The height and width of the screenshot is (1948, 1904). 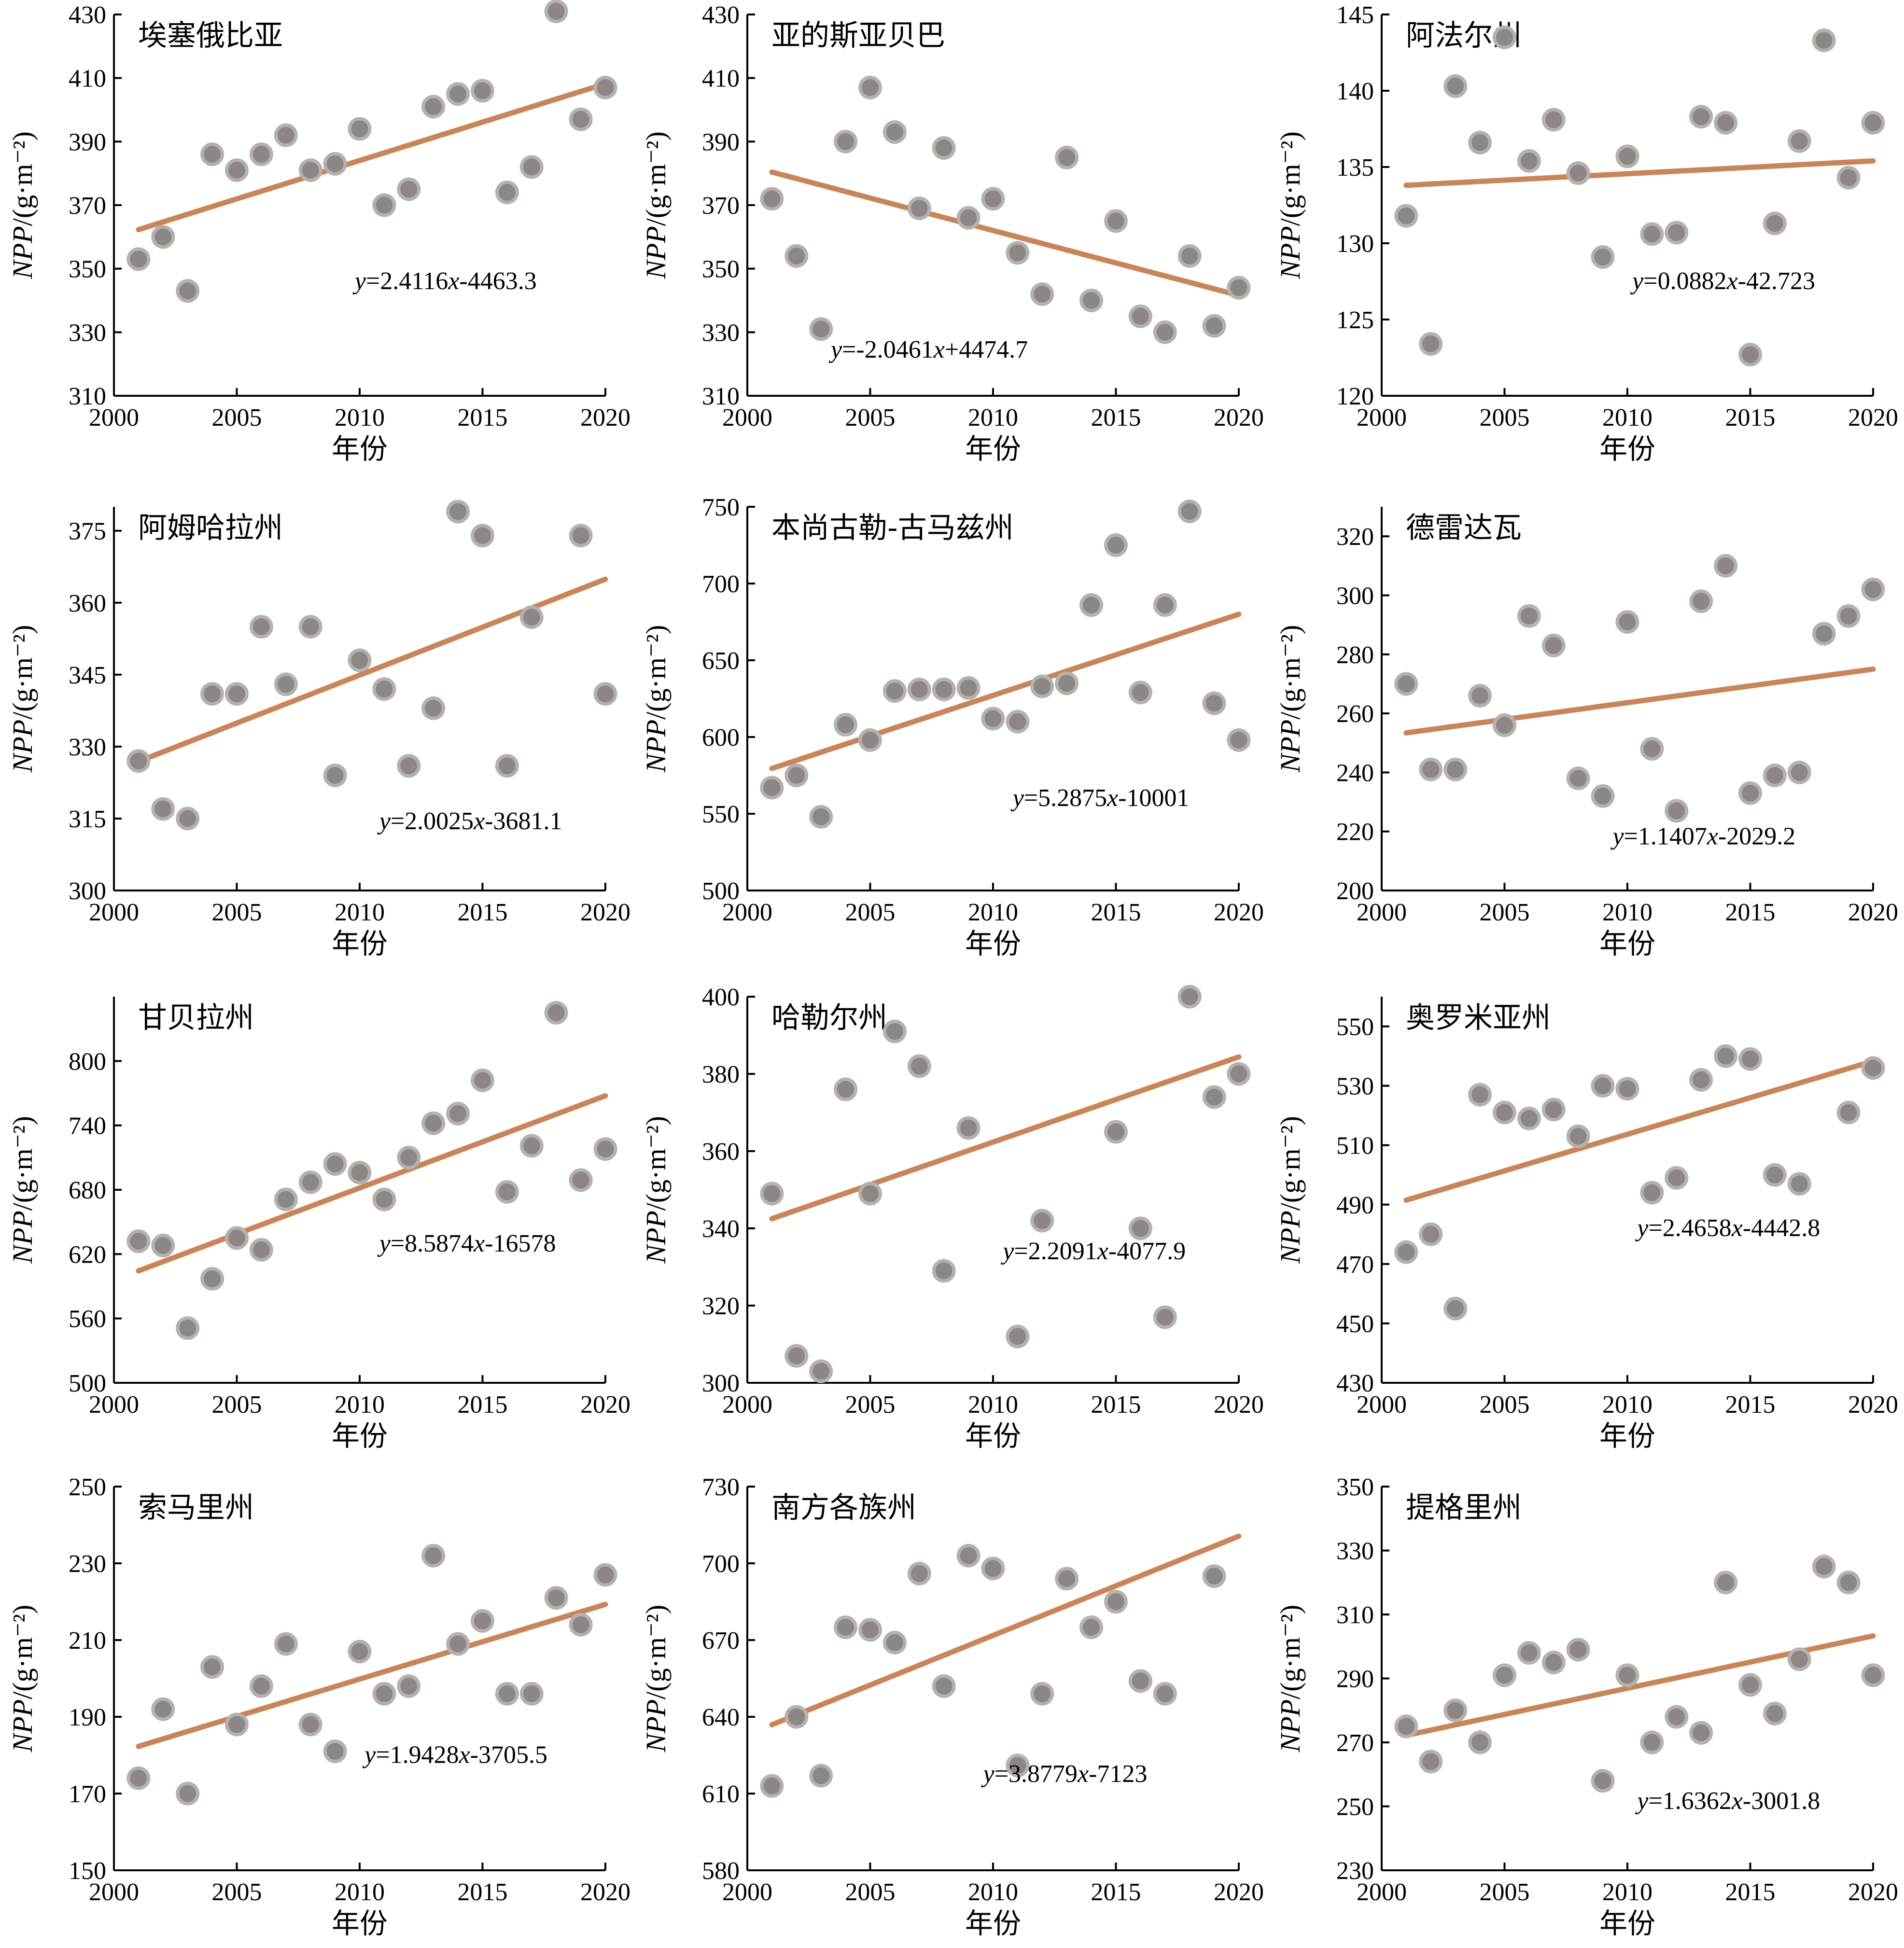 What do you see at coordinates (88, 819) in the screenshot?
I see `y-tick-label: 315` at bounding box center [88, 819].